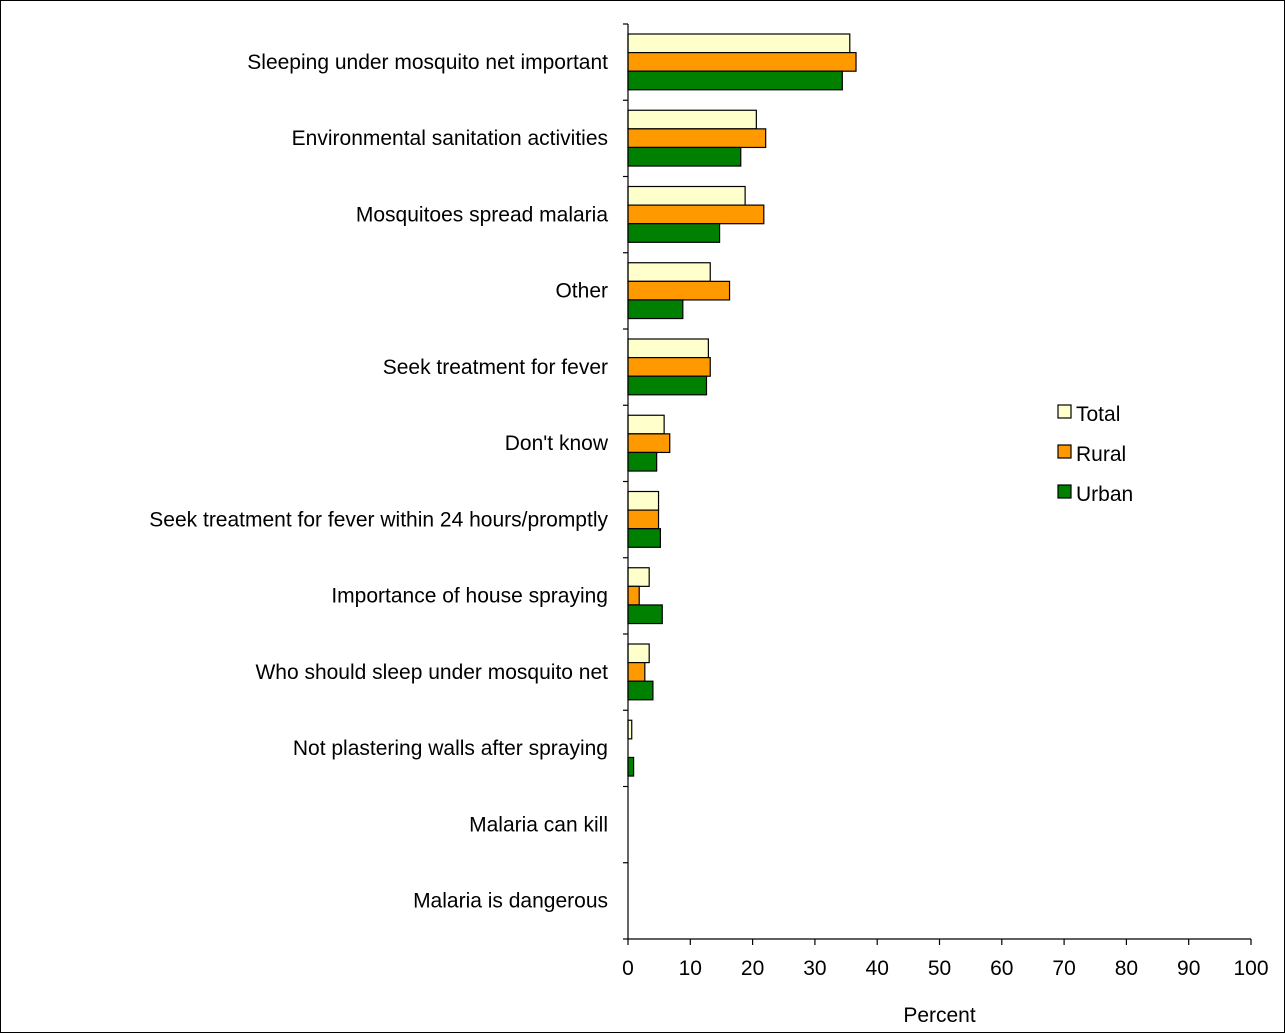  I want to click on legend-swatch-rural, so click(1064, 451).